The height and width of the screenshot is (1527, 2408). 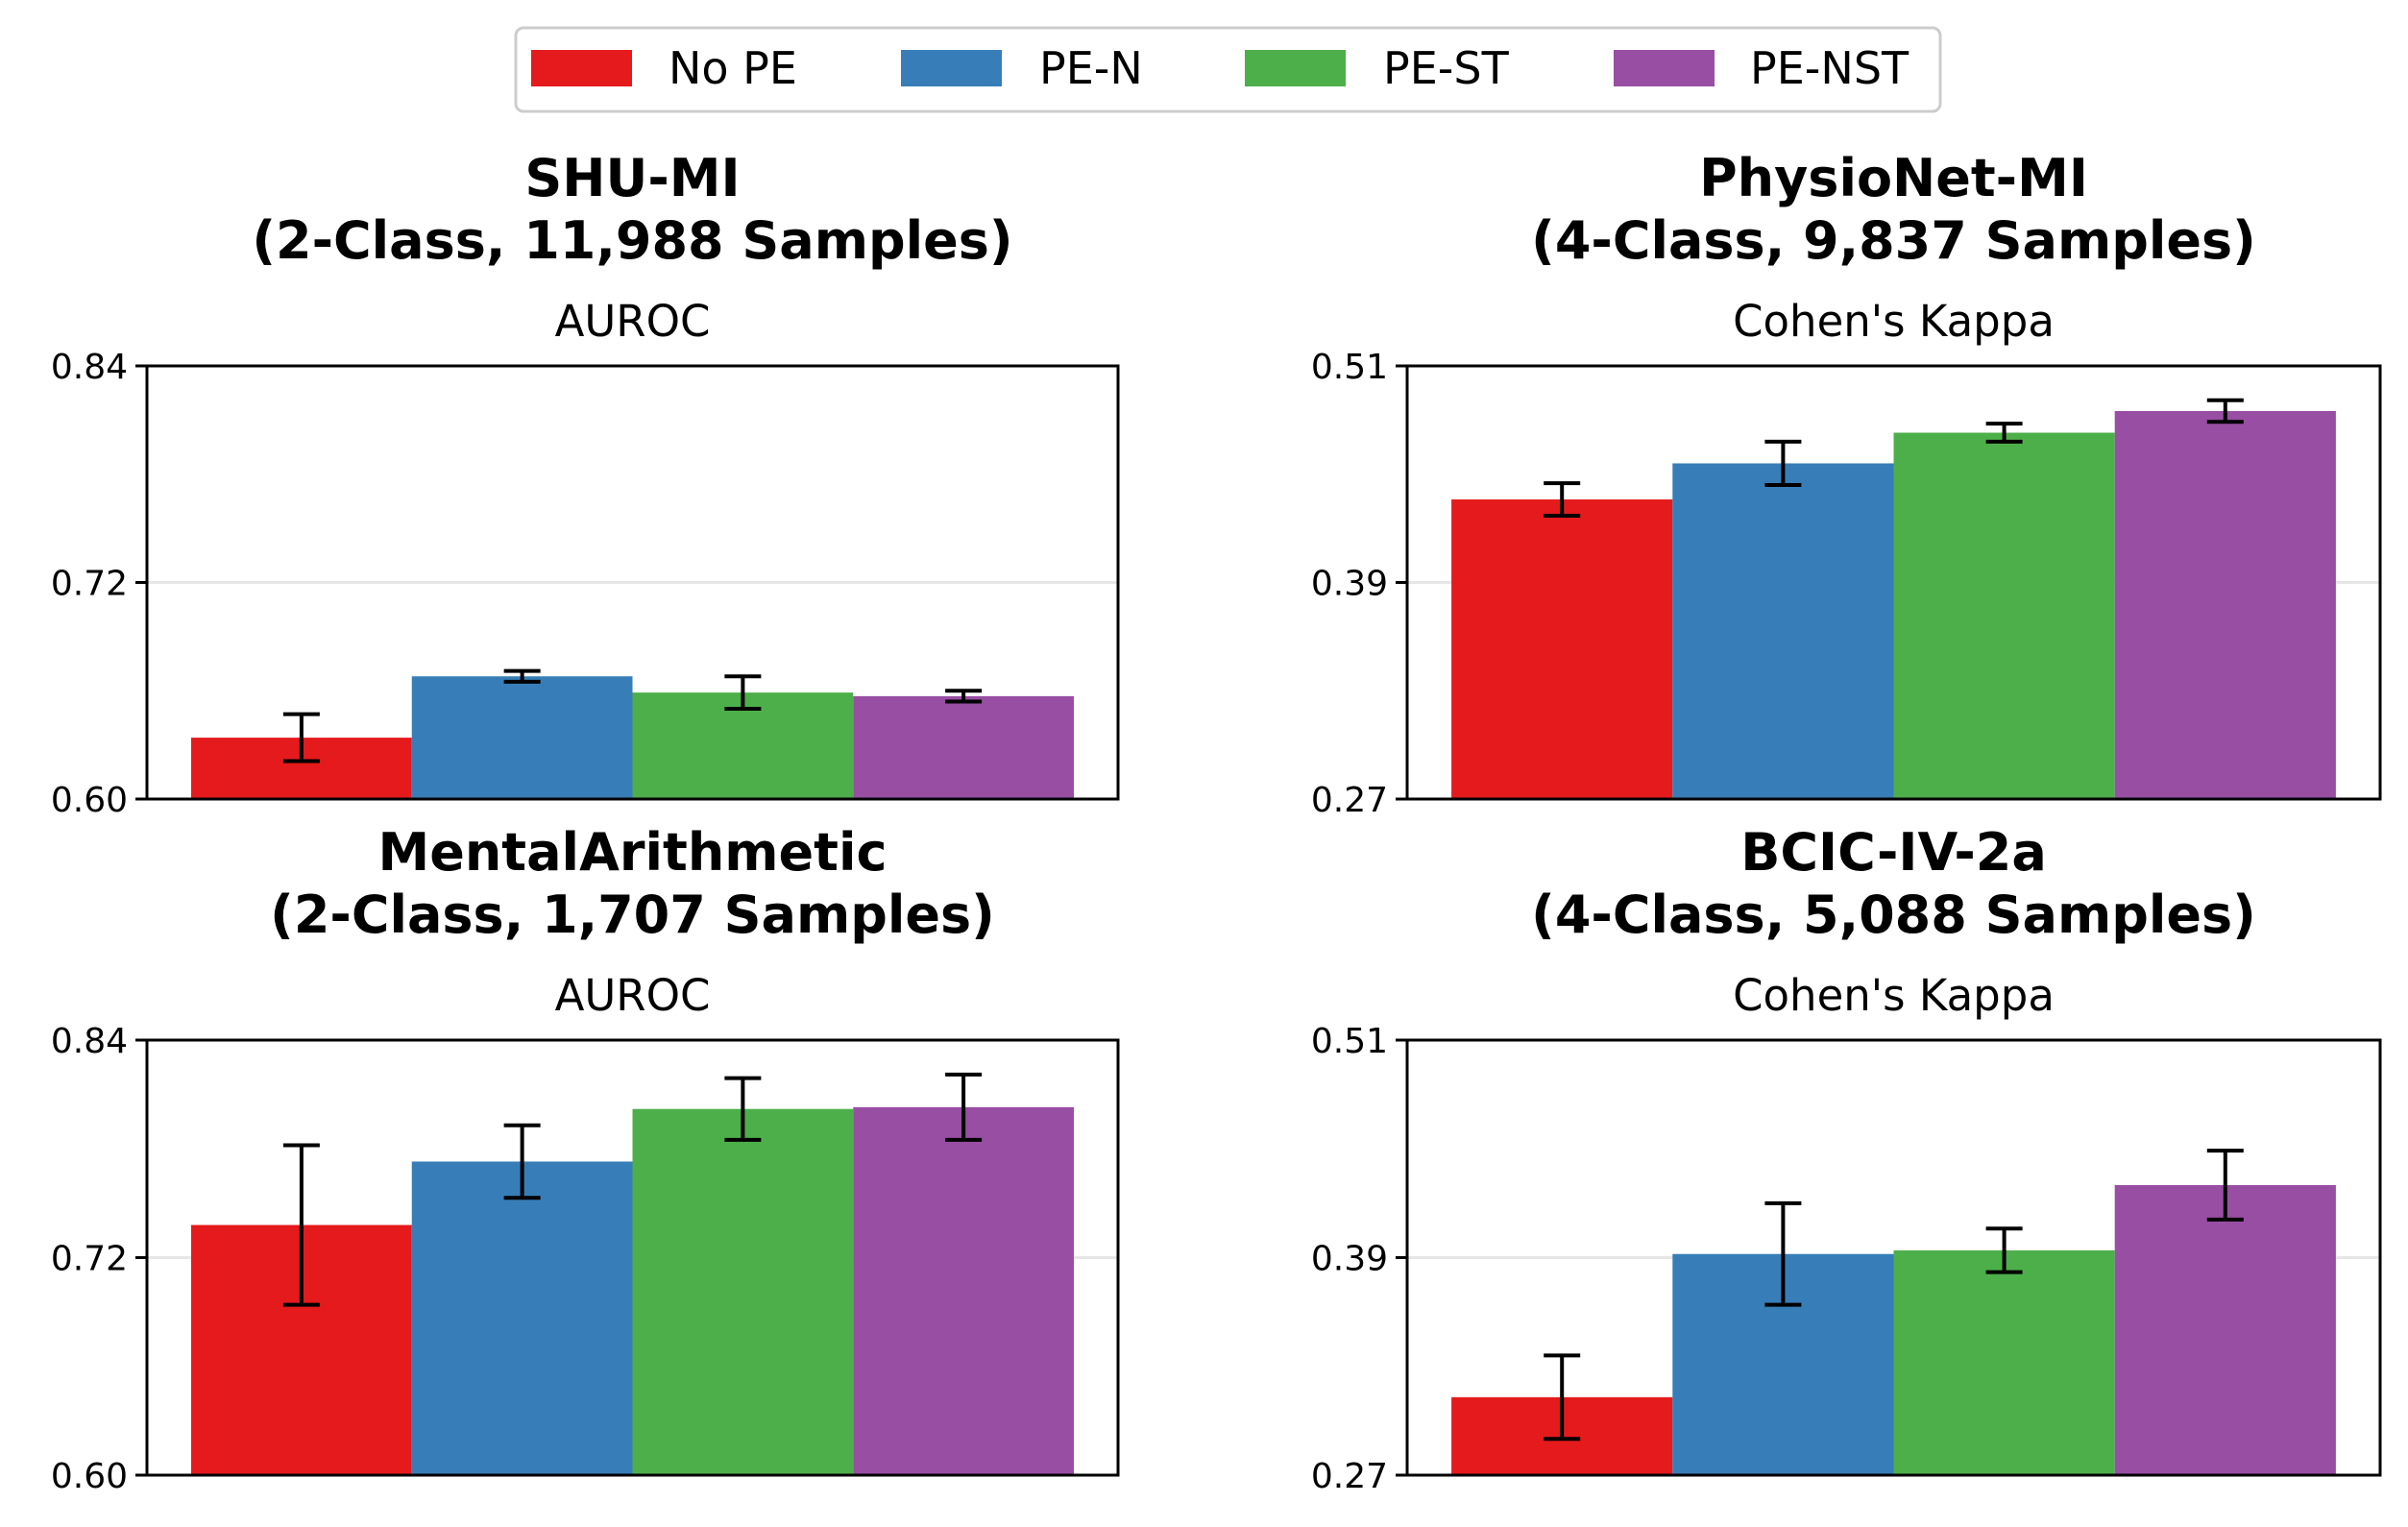 I want to click on bar-no-pe, so click(x=1562, y=649).